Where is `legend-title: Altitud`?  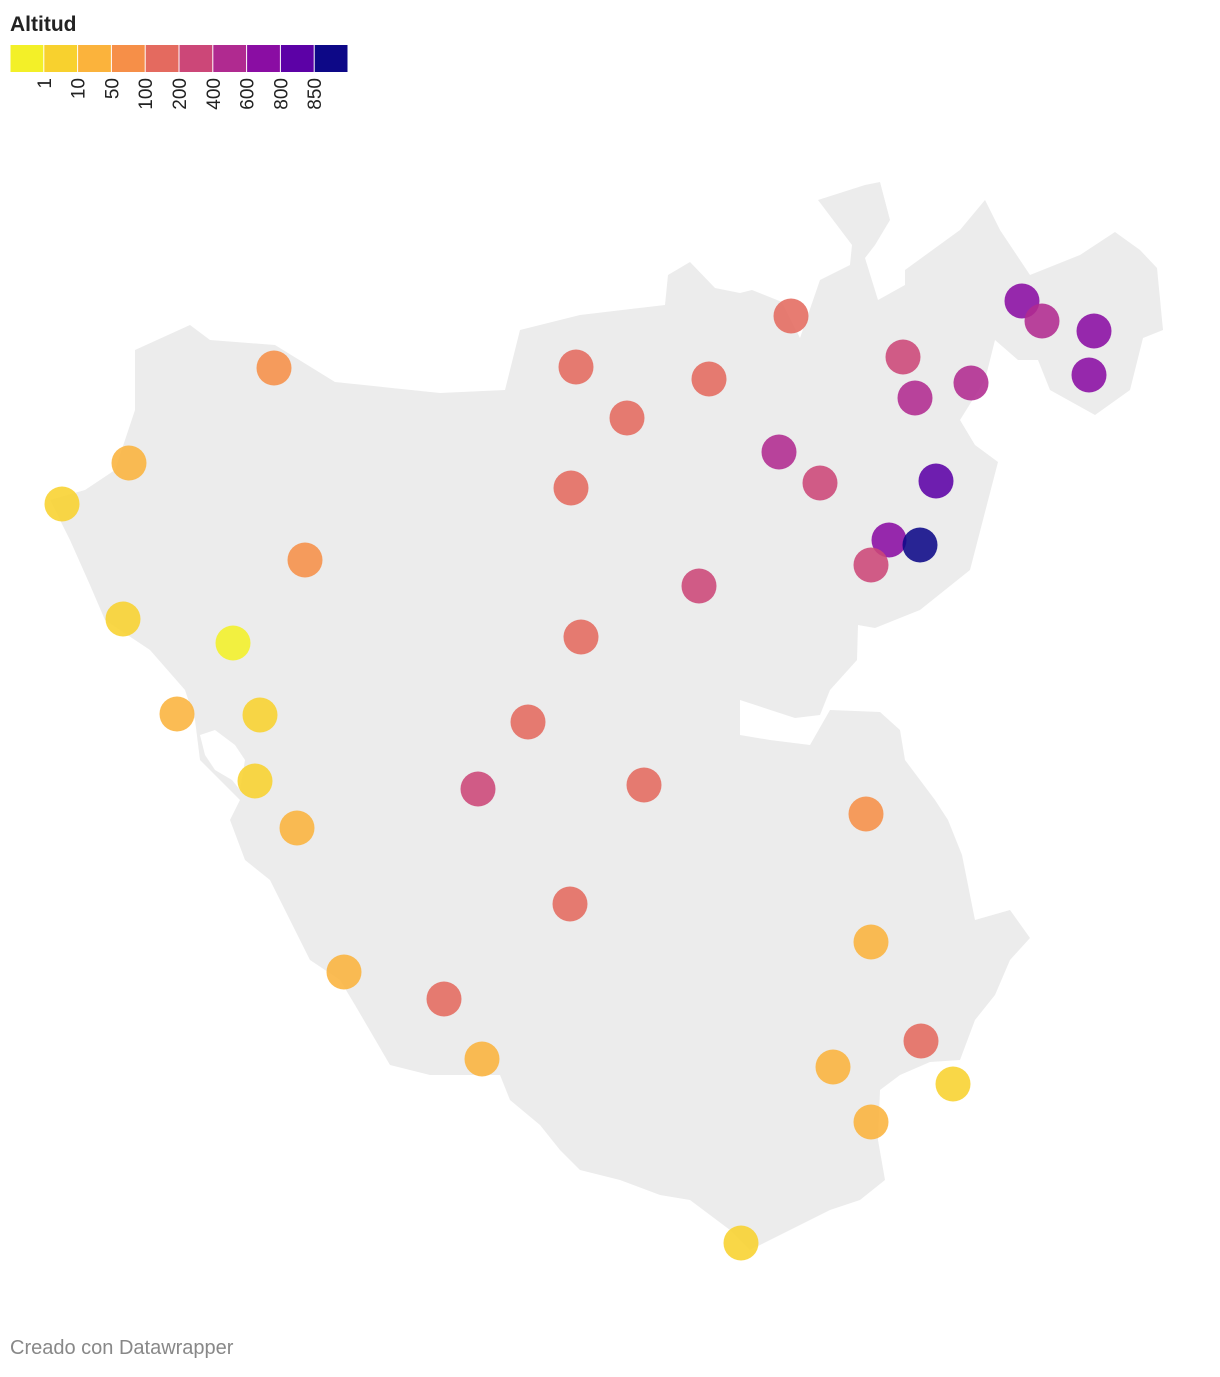
legend-title: Altitud is located at coordinates (43, 24).